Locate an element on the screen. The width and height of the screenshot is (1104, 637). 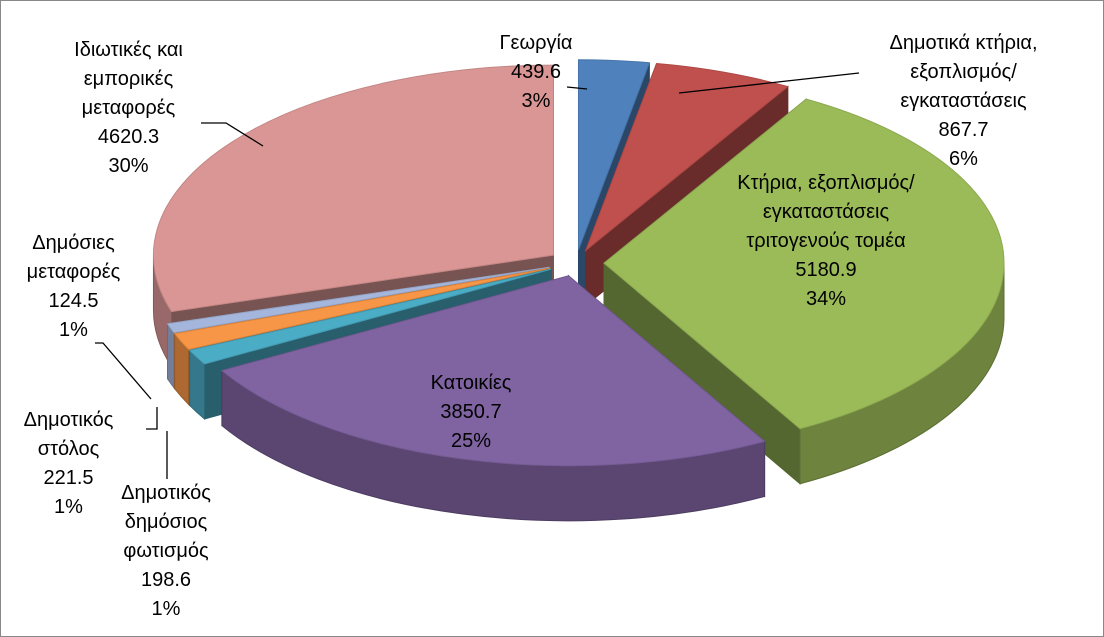
slice-wall is located at coordinates (171, 356).